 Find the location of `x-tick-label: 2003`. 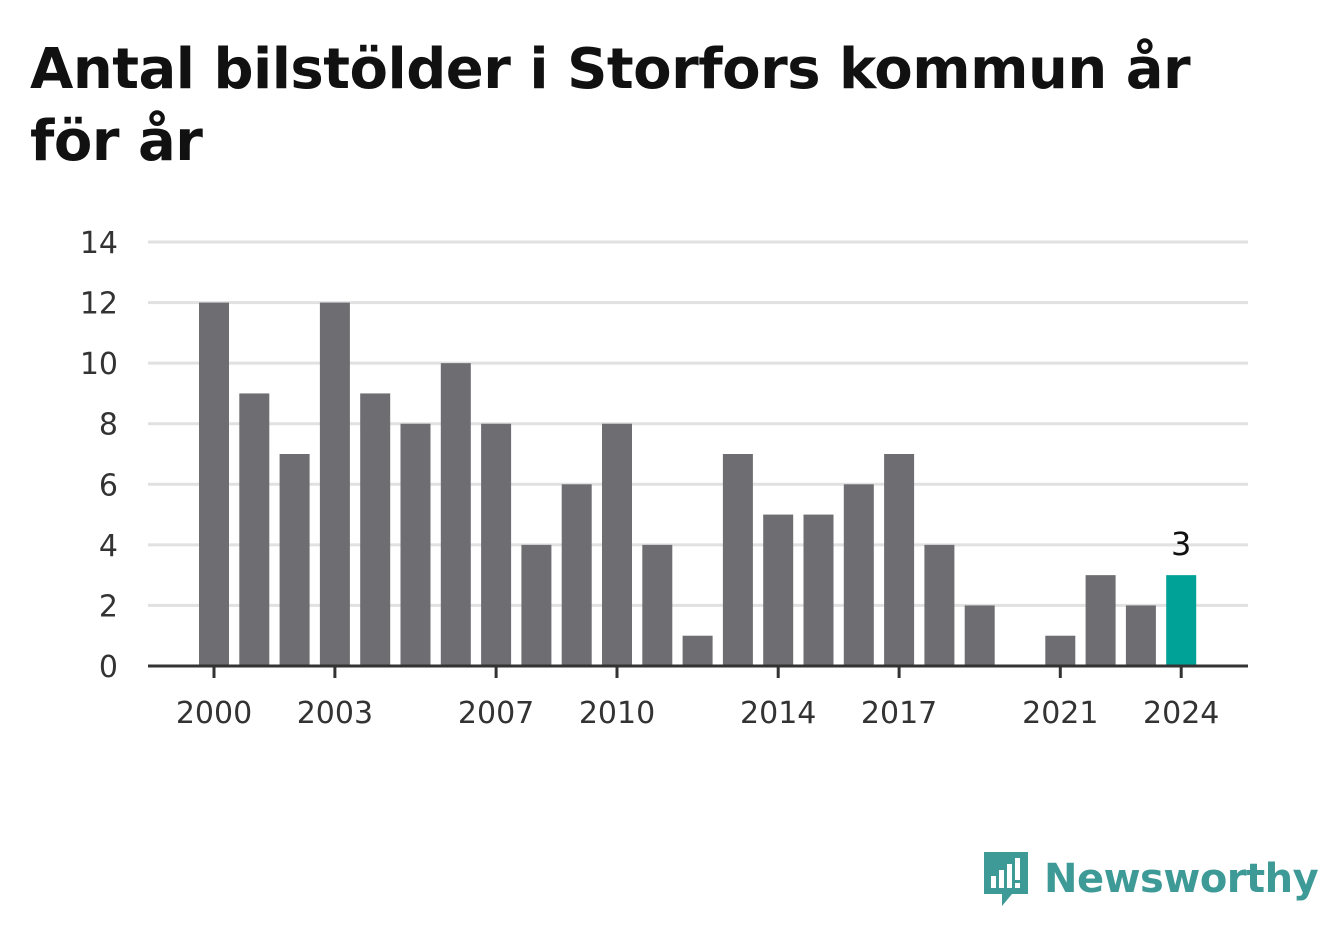

x-tick-label: 2003 is located at coordinates (335, 713).